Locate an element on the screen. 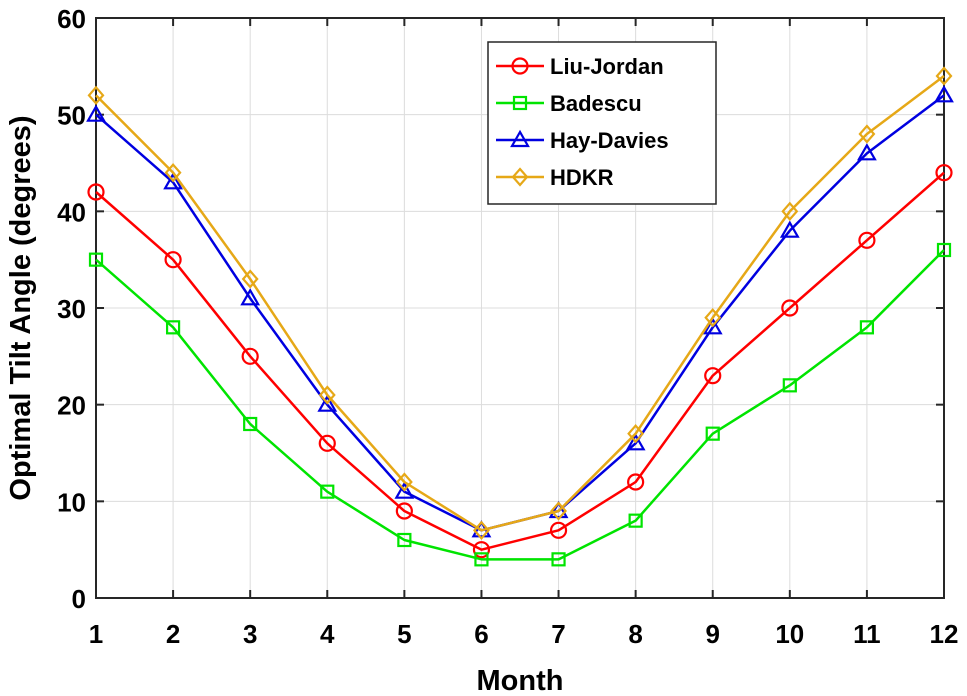 This screenshot has width=967, height=696. x-tick-label: 10 is located at coordinates (789, 634).